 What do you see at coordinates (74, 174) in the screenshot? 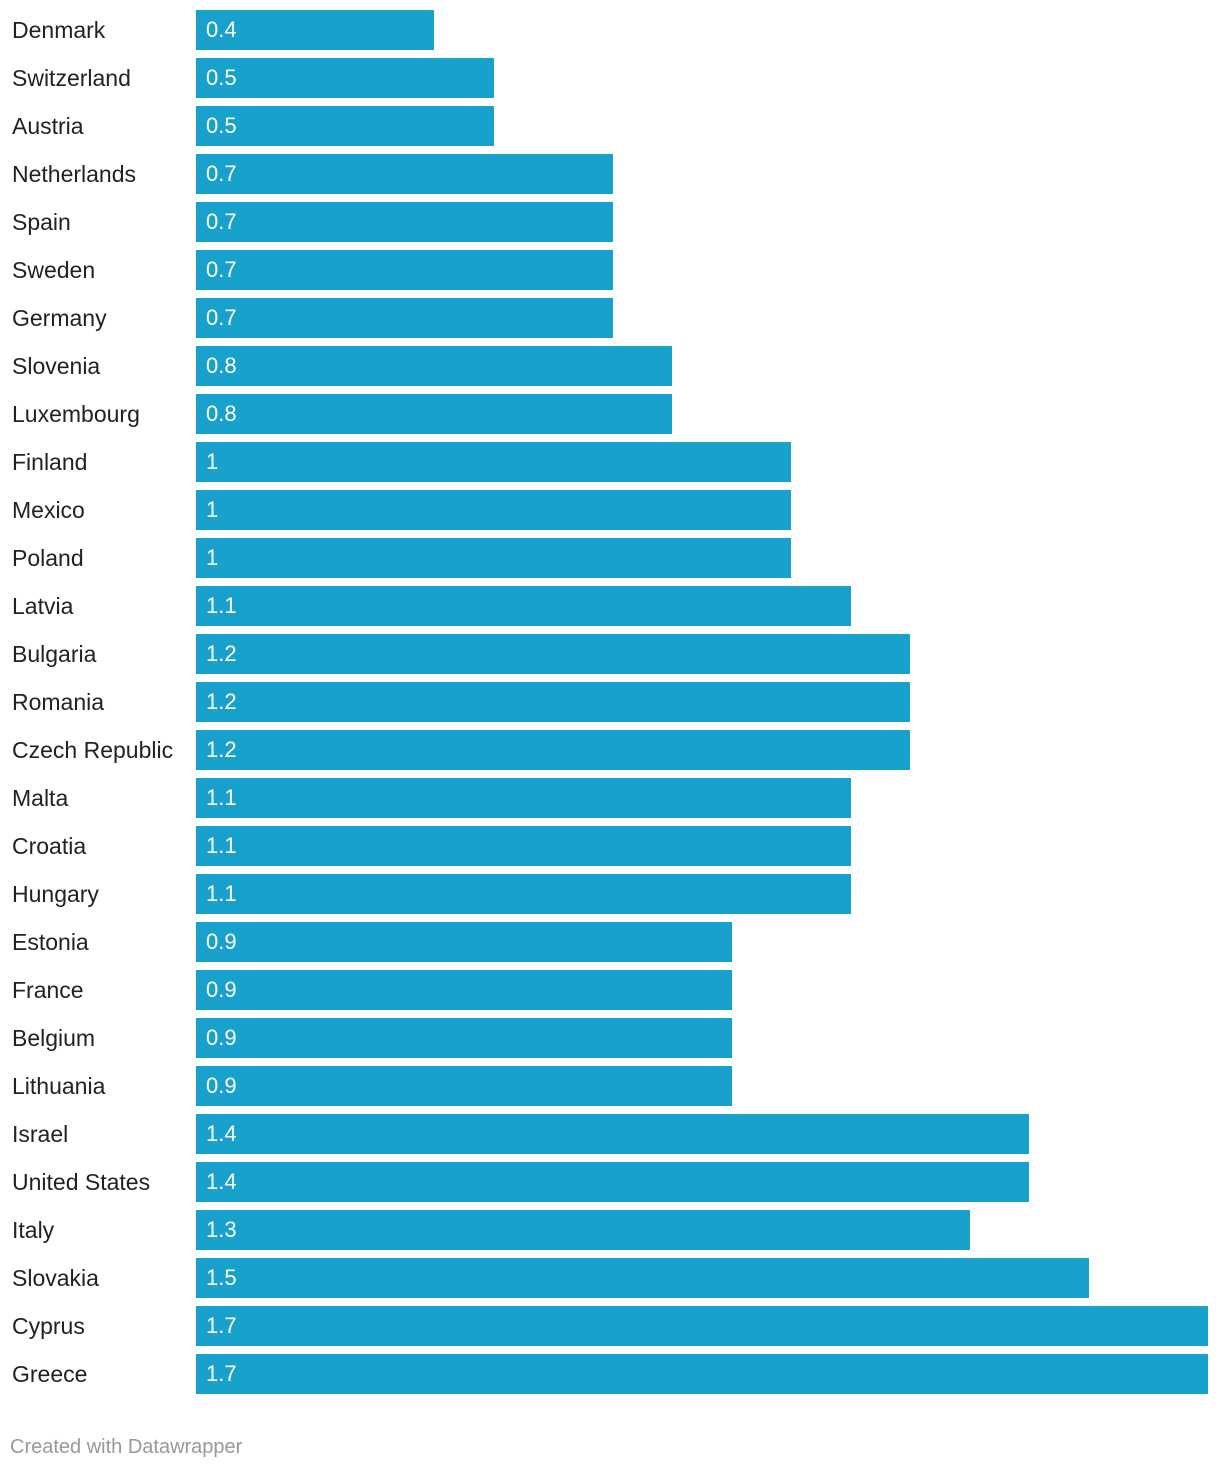
I see `category-label: Netherlands` at bounding box center [74, 174].